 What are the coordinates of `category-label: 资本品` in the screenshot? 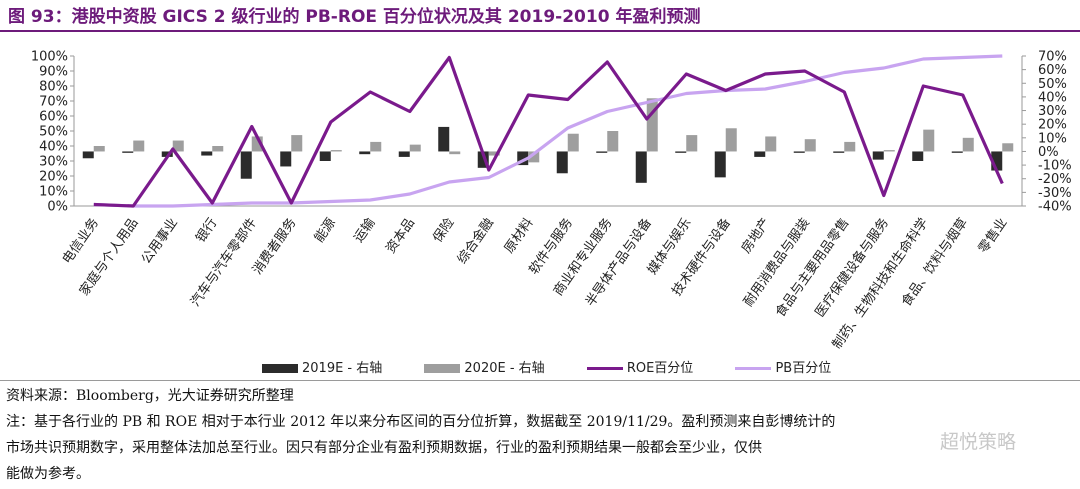 It's located at (400, 236).